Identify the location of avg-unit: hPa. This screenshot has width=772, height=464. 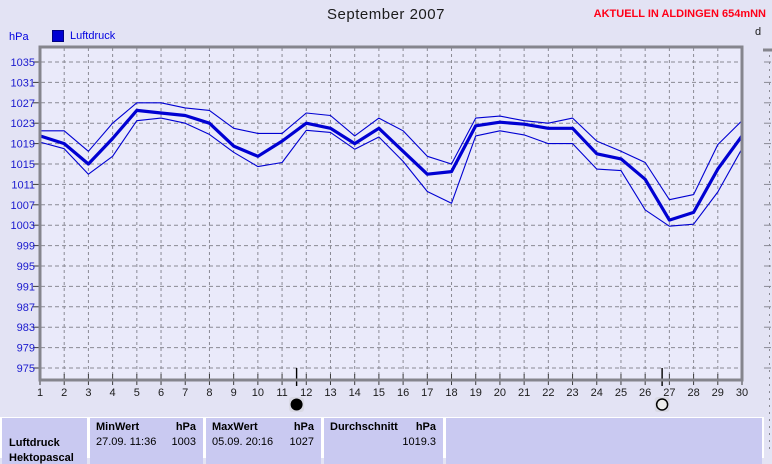
(425, 427).